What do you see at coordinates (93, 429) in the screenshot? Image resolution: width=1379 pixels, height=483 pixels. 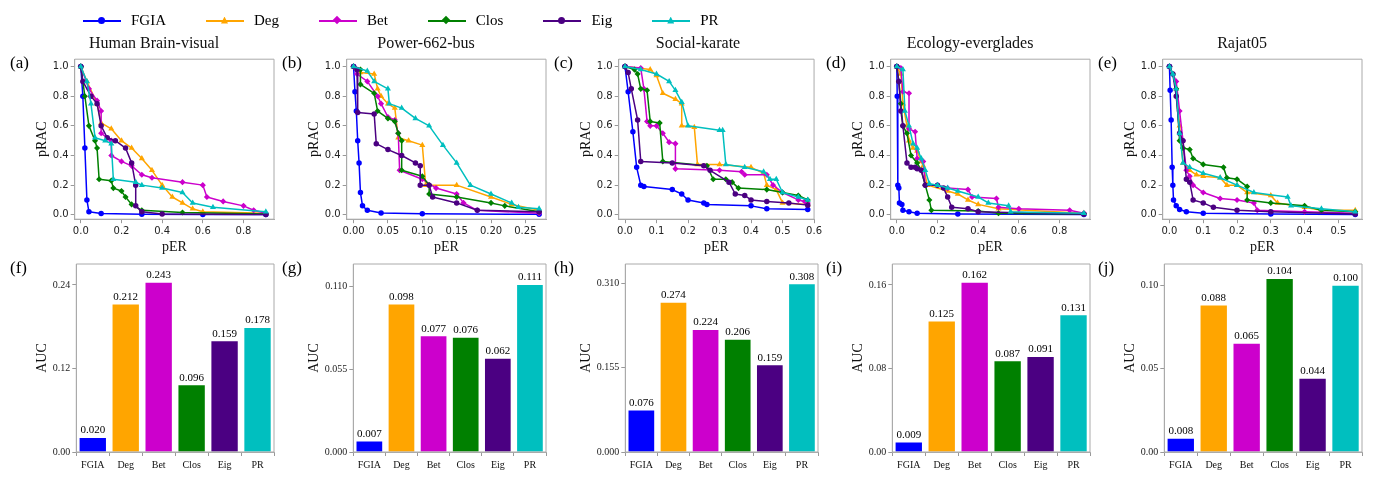 I see `data-label: 0.020` at bounding box center [93, 429].